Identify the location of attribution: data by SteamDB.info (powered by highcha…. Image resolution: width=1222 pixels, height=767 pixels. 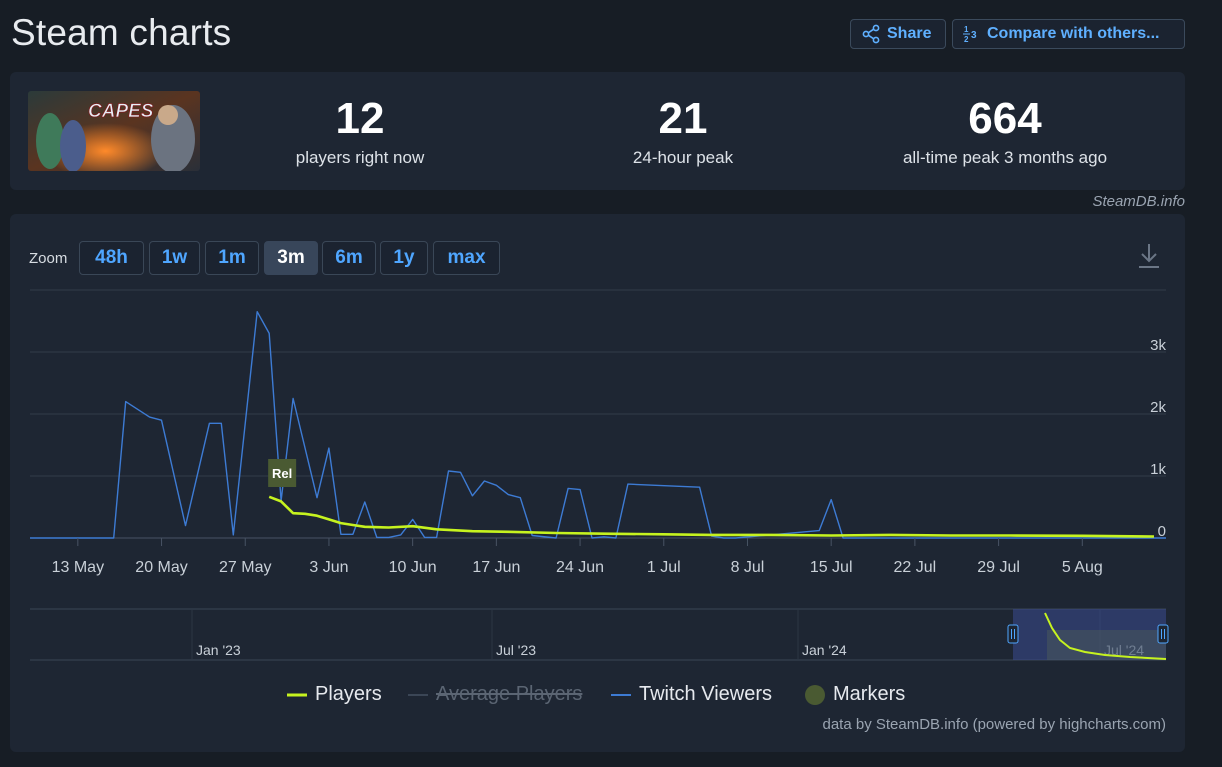
(994, 724).